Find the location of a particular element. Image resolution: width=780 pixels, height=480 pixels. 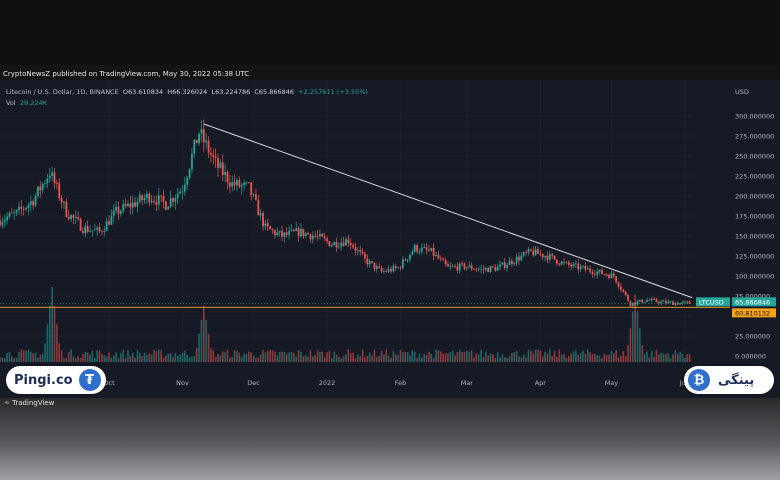

time-axis-label: May is located at coordinates (612, 383).